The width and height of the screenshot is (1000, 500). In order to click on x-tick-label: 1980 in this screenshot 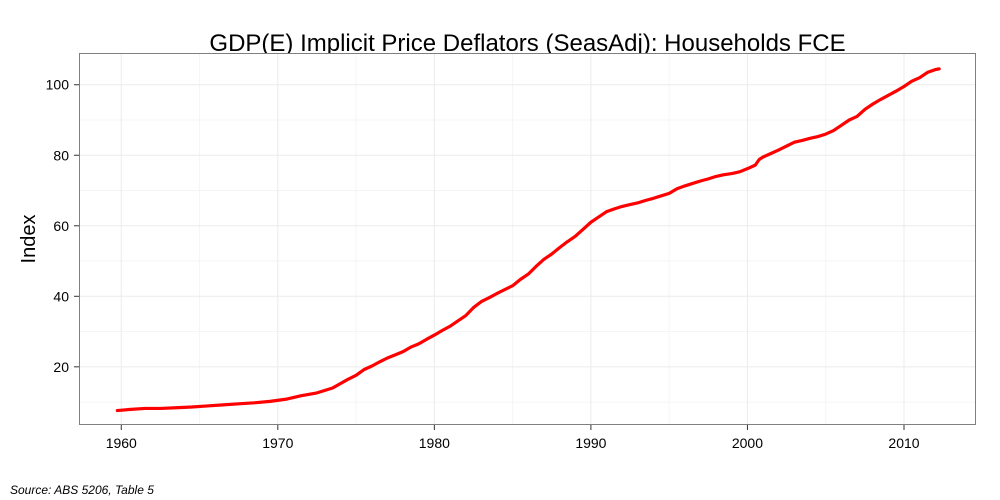, I will do `click(434, 443)`.